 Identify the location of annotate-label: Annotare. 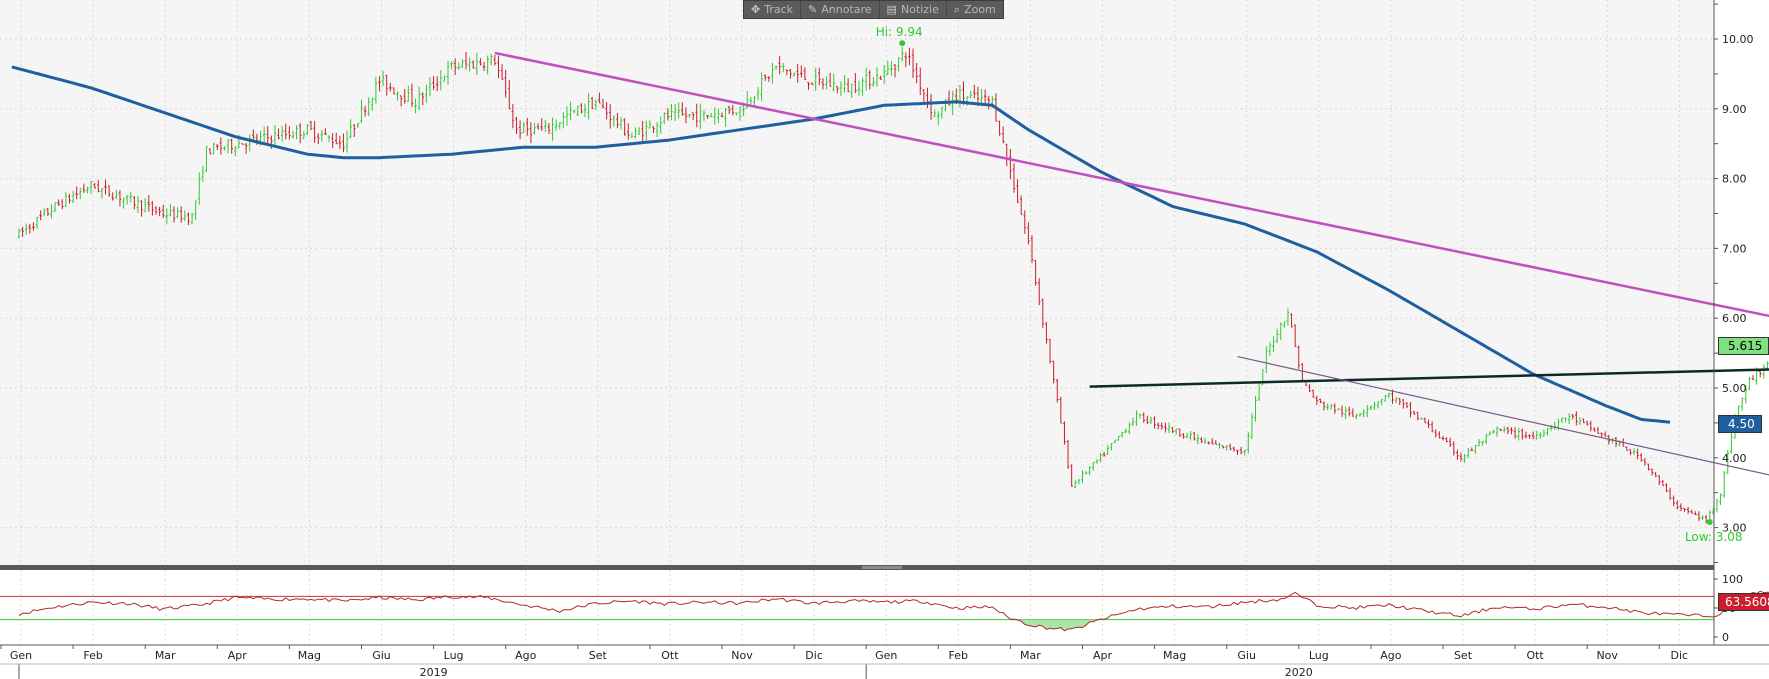
(846, 9).